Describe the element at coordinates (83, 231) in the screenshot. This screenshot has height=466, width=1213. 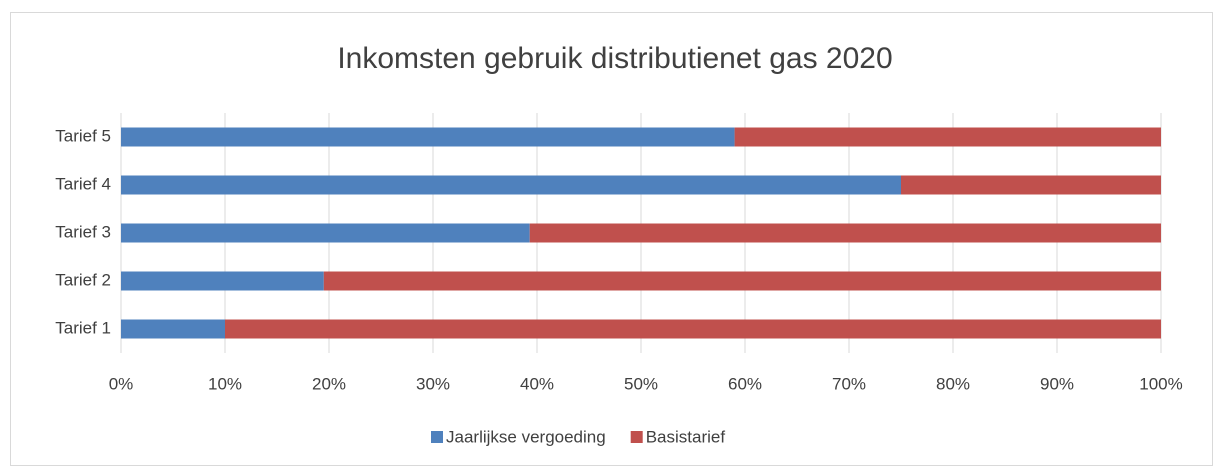
I see `y-tick-label: Tarief 3` at that location.